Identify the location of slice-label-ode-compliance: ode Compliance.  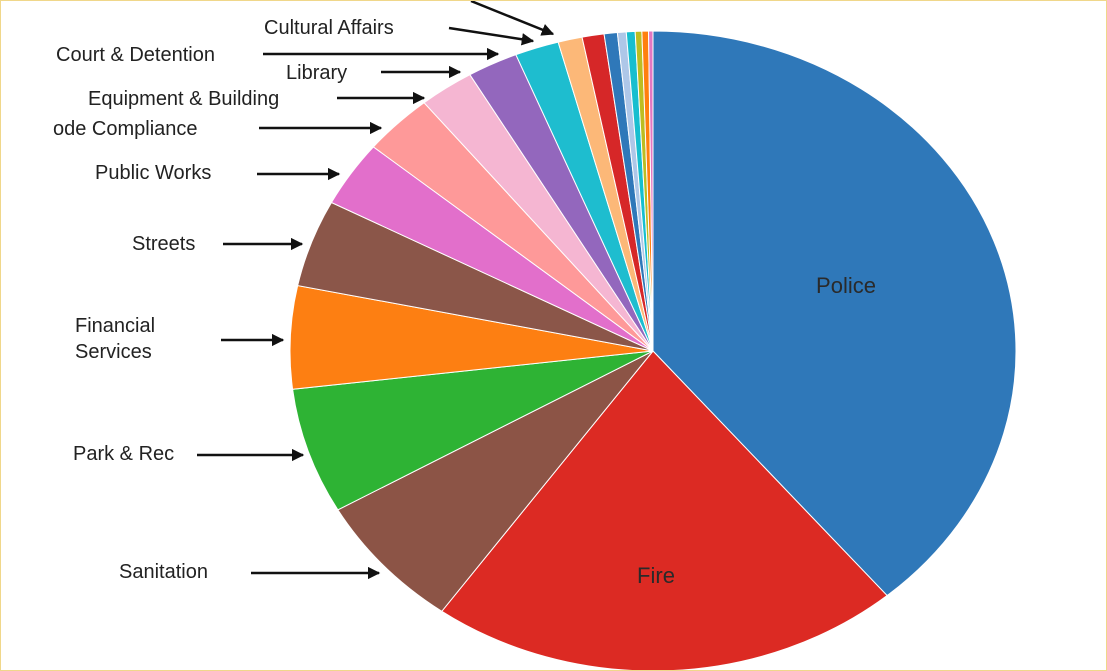
(125, 129).